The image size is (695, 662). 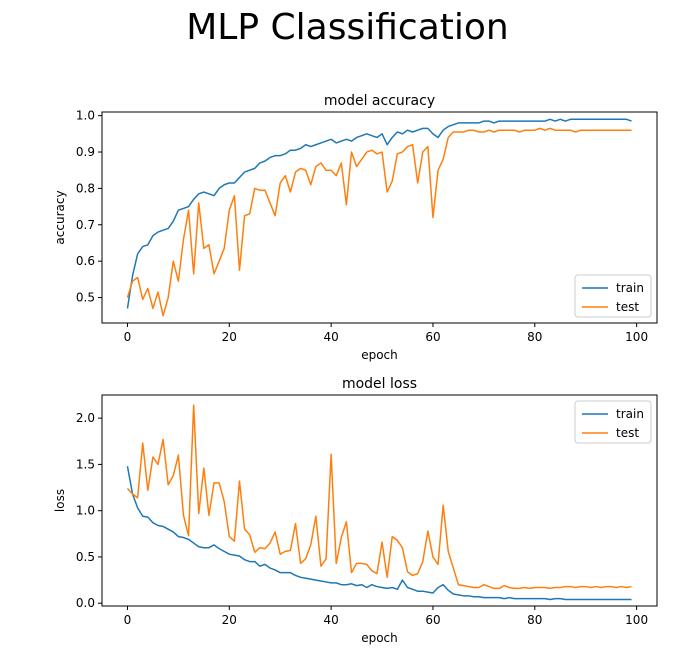 What do you see at coordinates (60, 217) in the screenshot?
I see `y-axis-label: accuracy` at bounding box center [60, 217].